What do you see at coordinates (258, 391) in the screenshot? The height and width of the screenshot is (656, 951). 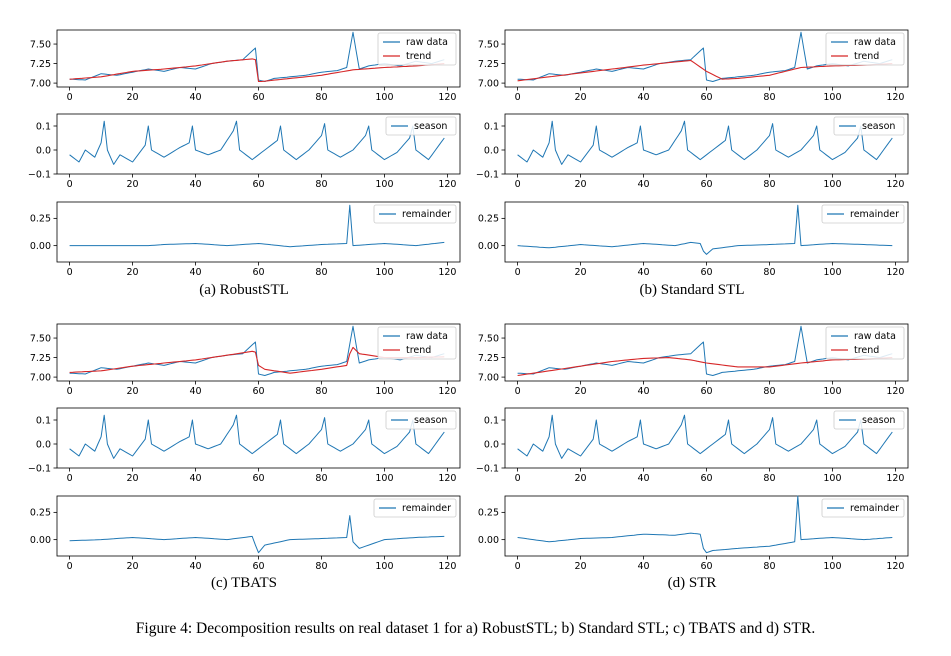 I see `panel-c-raw-xtick-label: 60` at bounding box center [258, 391].